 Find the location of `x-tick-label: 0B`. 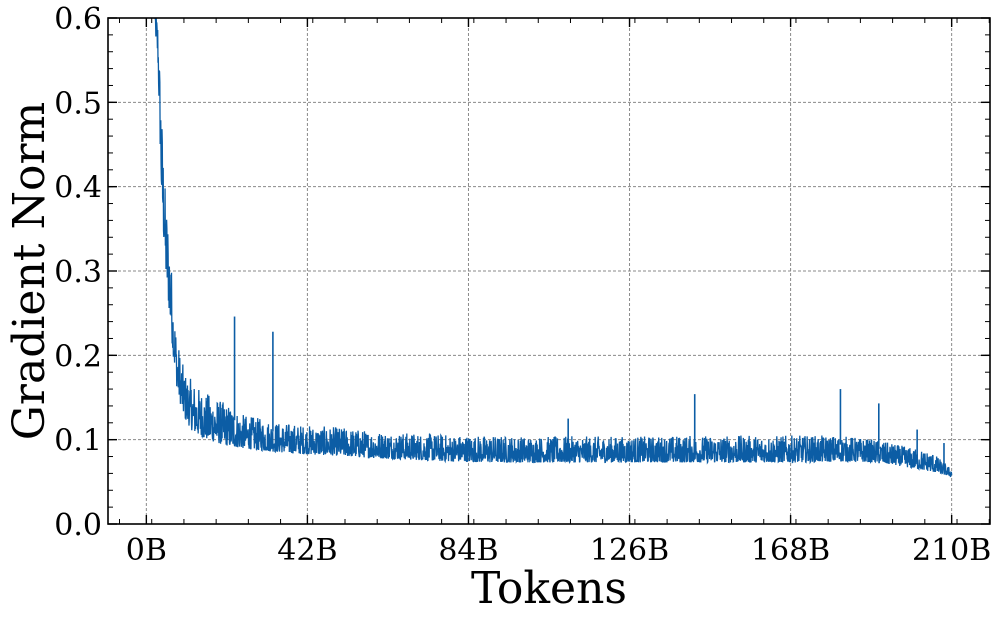

x-tick-label: 0B is located at coordinates (146, 550).